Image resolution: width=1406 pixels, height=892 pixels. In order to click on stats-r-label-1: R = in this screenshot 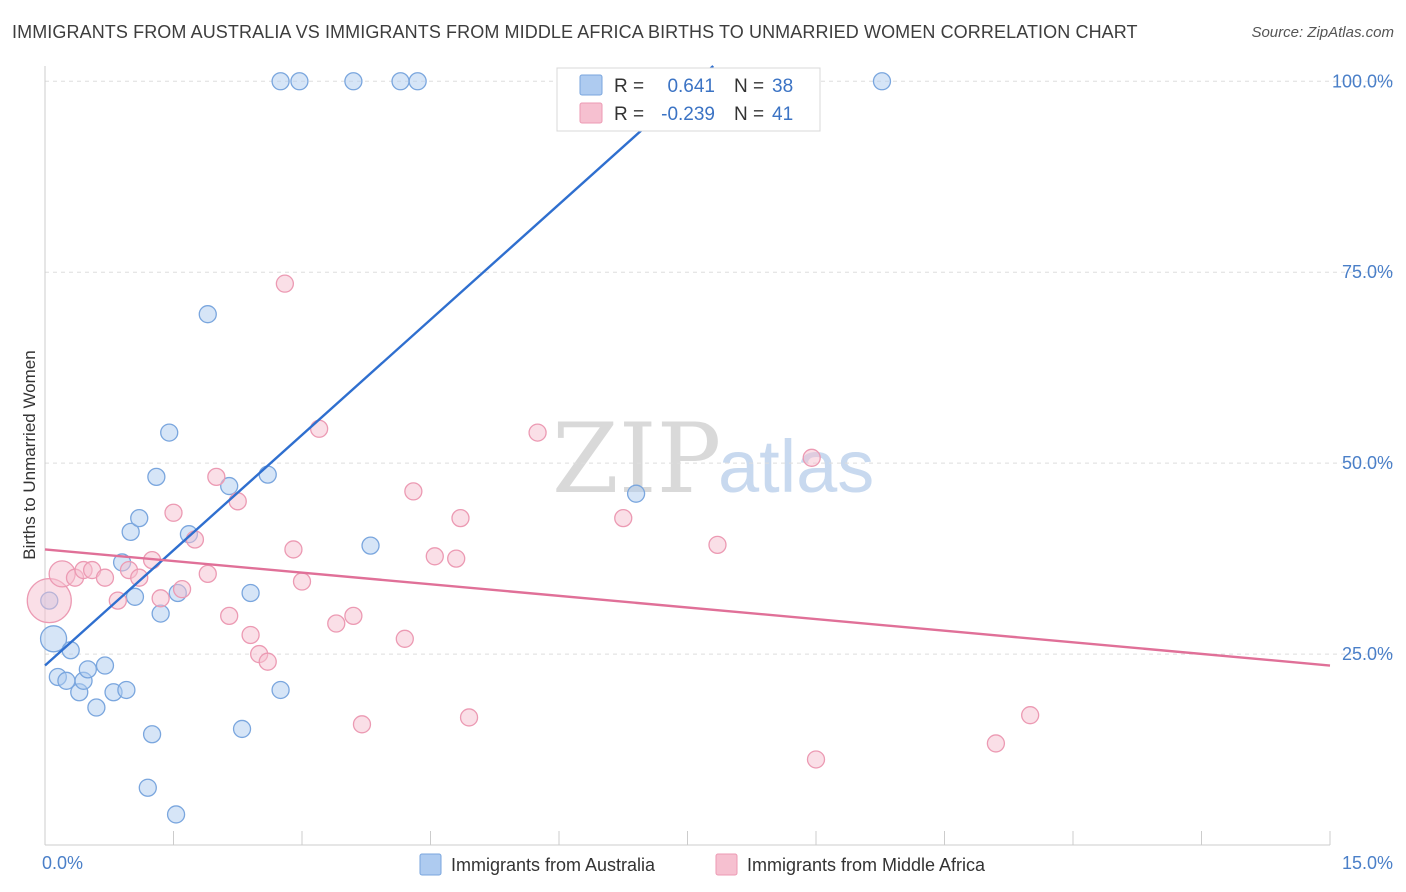, I will do `click(629, 86)`.